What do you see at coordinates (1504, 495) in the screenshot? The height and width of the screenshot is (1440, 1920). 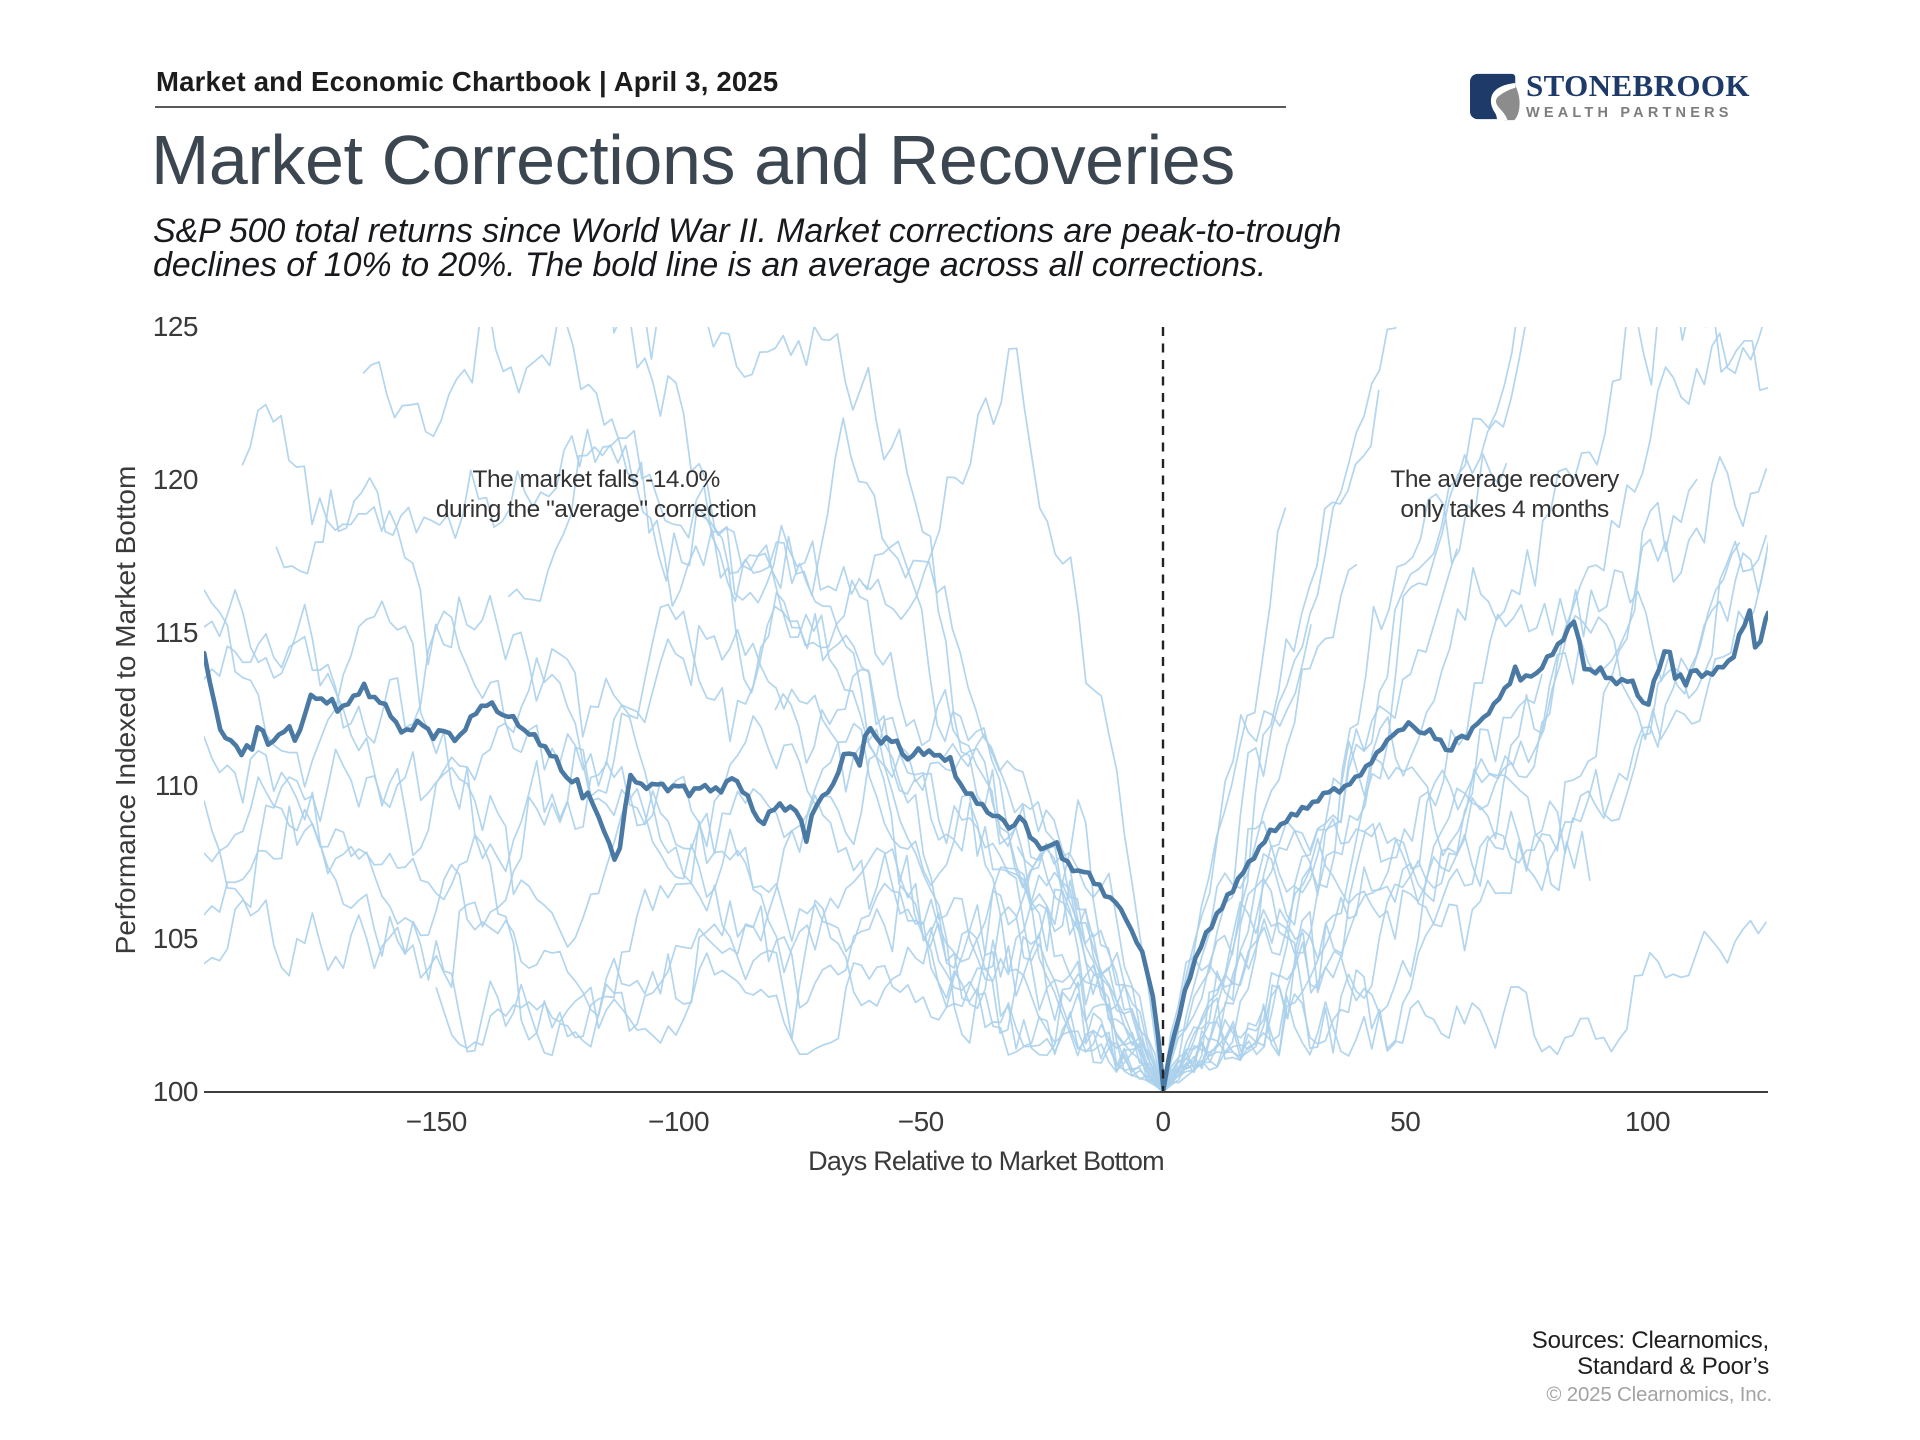 I see `chart-annotation: The average recovery only takes 4 months` at bounding box center [1504, 495].